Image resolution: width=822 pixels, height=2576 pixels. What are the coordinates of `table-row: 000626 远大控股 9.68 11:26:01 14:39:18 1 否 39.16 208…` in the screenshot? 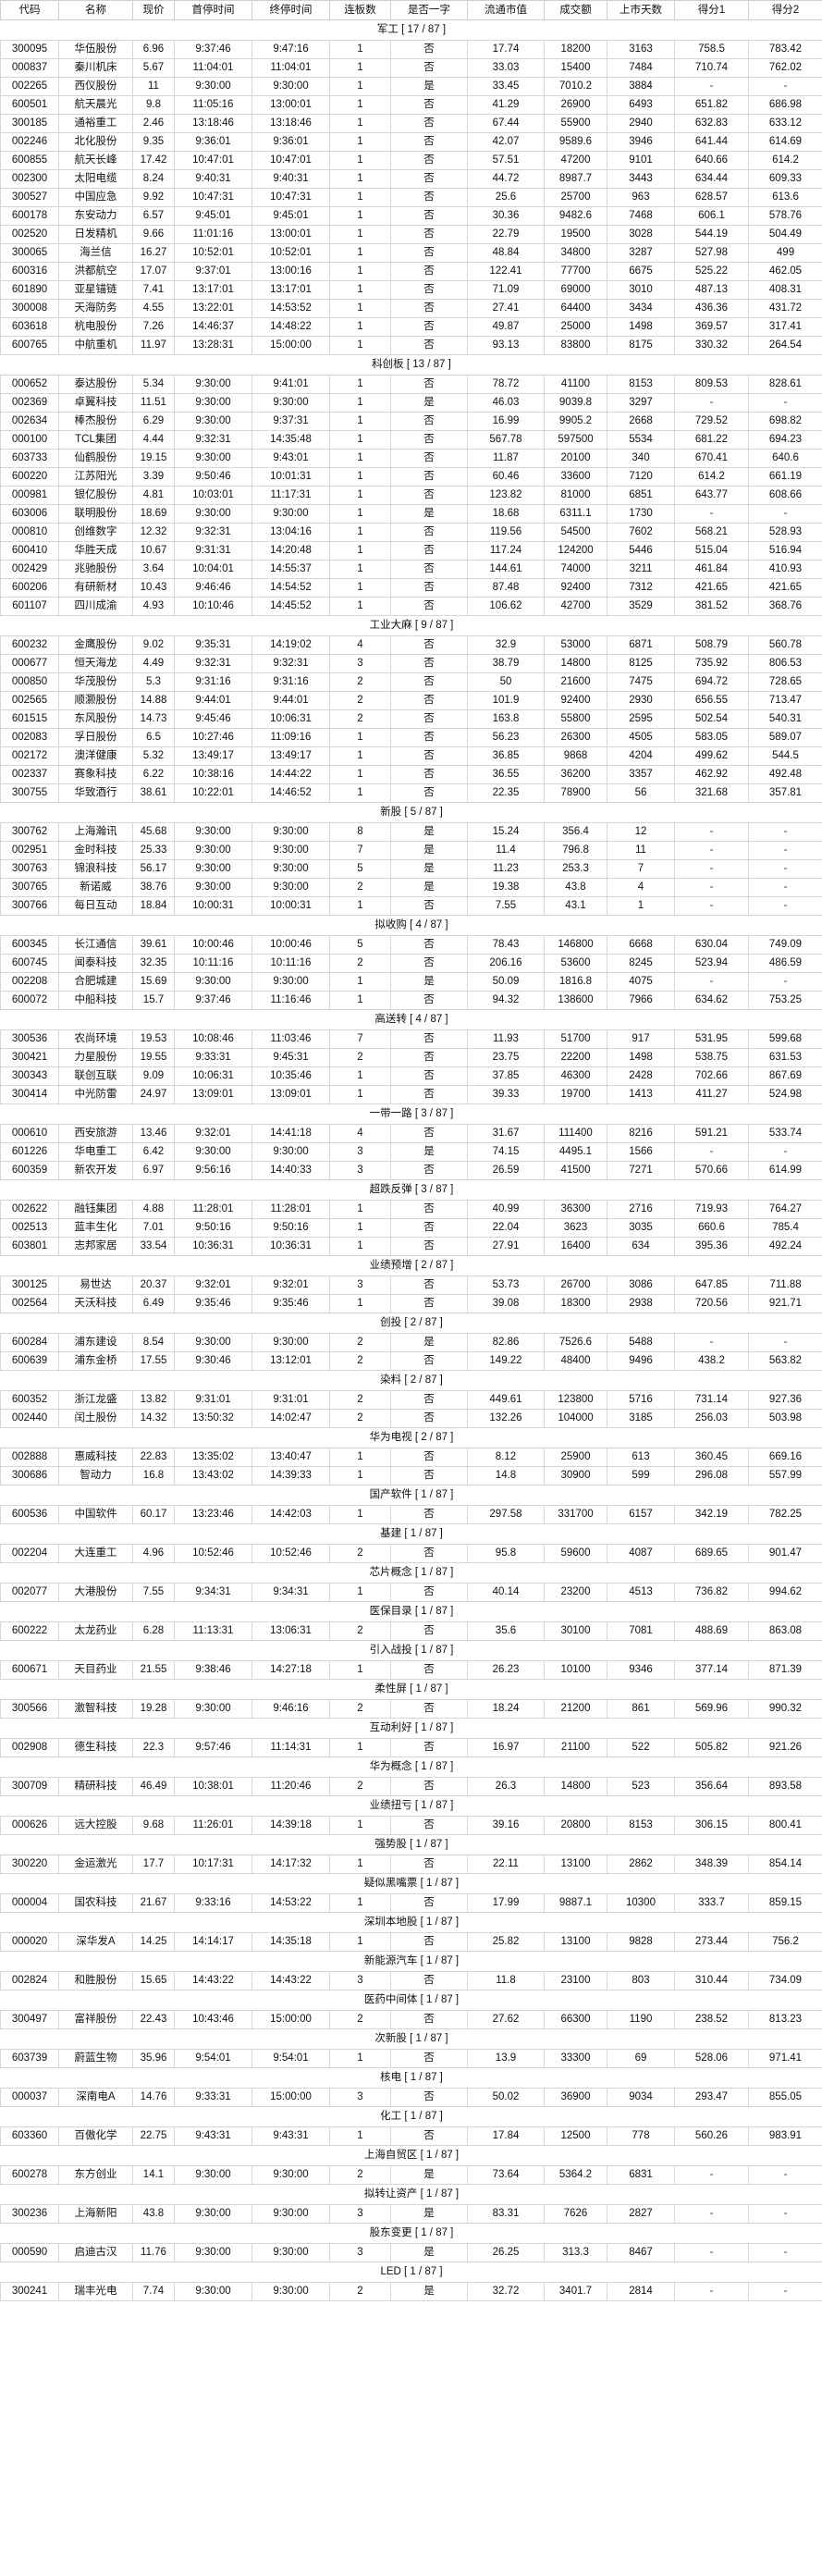 It's located at (411, 1825).